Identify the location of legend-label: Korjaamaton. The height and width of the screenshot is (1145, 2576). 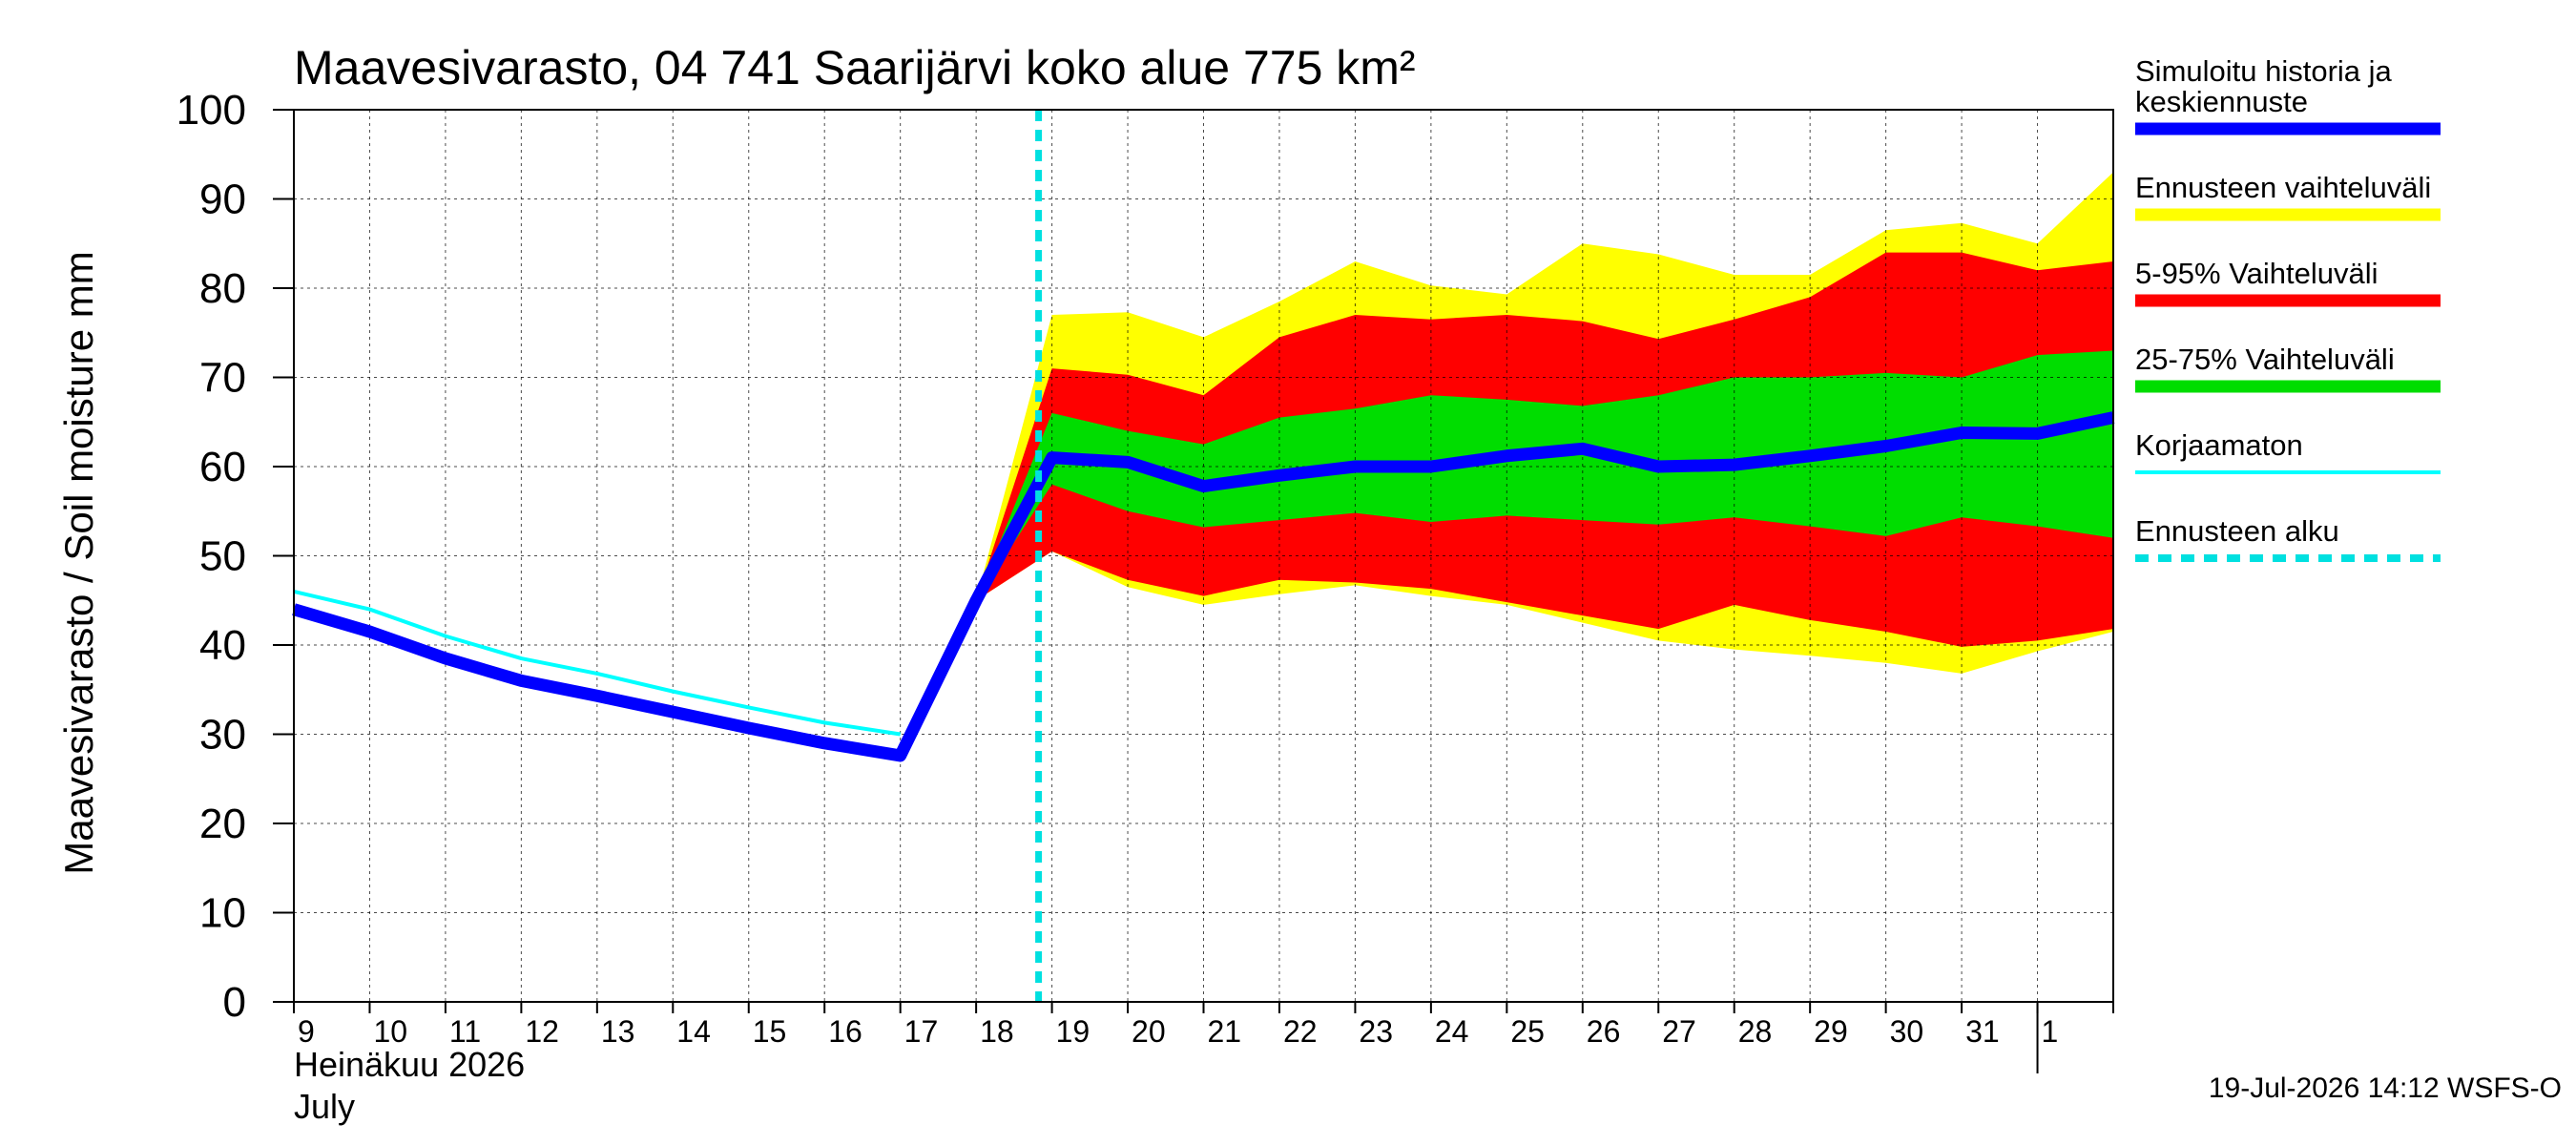
(2219, 445).